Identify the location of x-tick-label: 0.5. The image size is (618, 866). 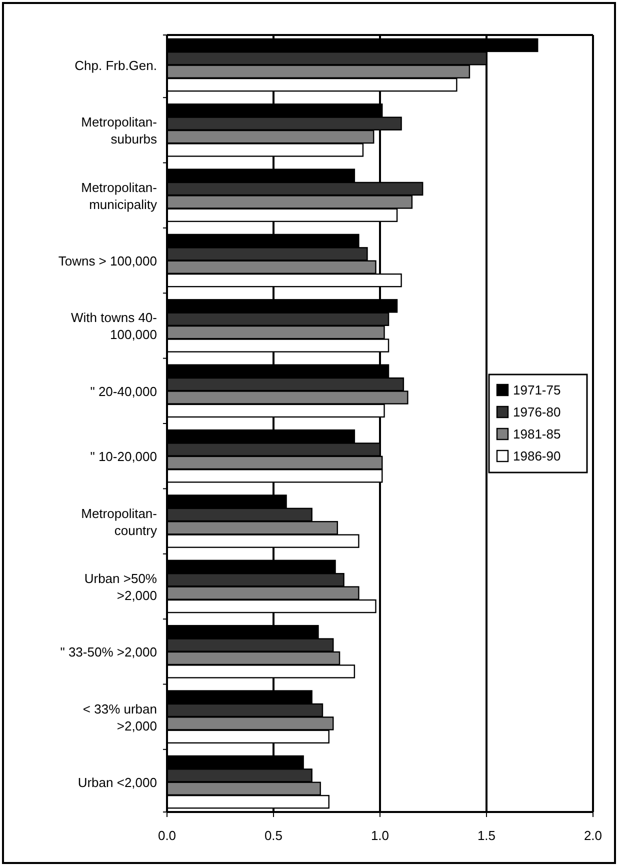
(273, 835).